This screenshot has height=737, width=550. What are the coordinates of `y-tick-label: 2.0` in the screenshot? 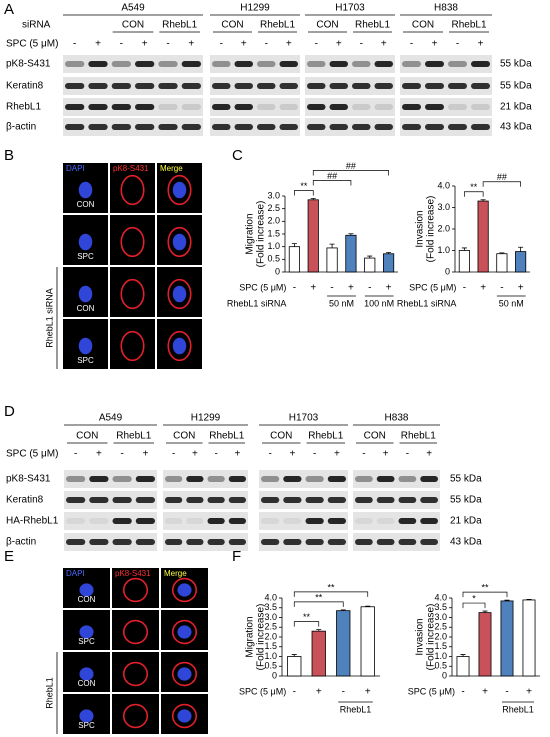 It's located at (273, 221).